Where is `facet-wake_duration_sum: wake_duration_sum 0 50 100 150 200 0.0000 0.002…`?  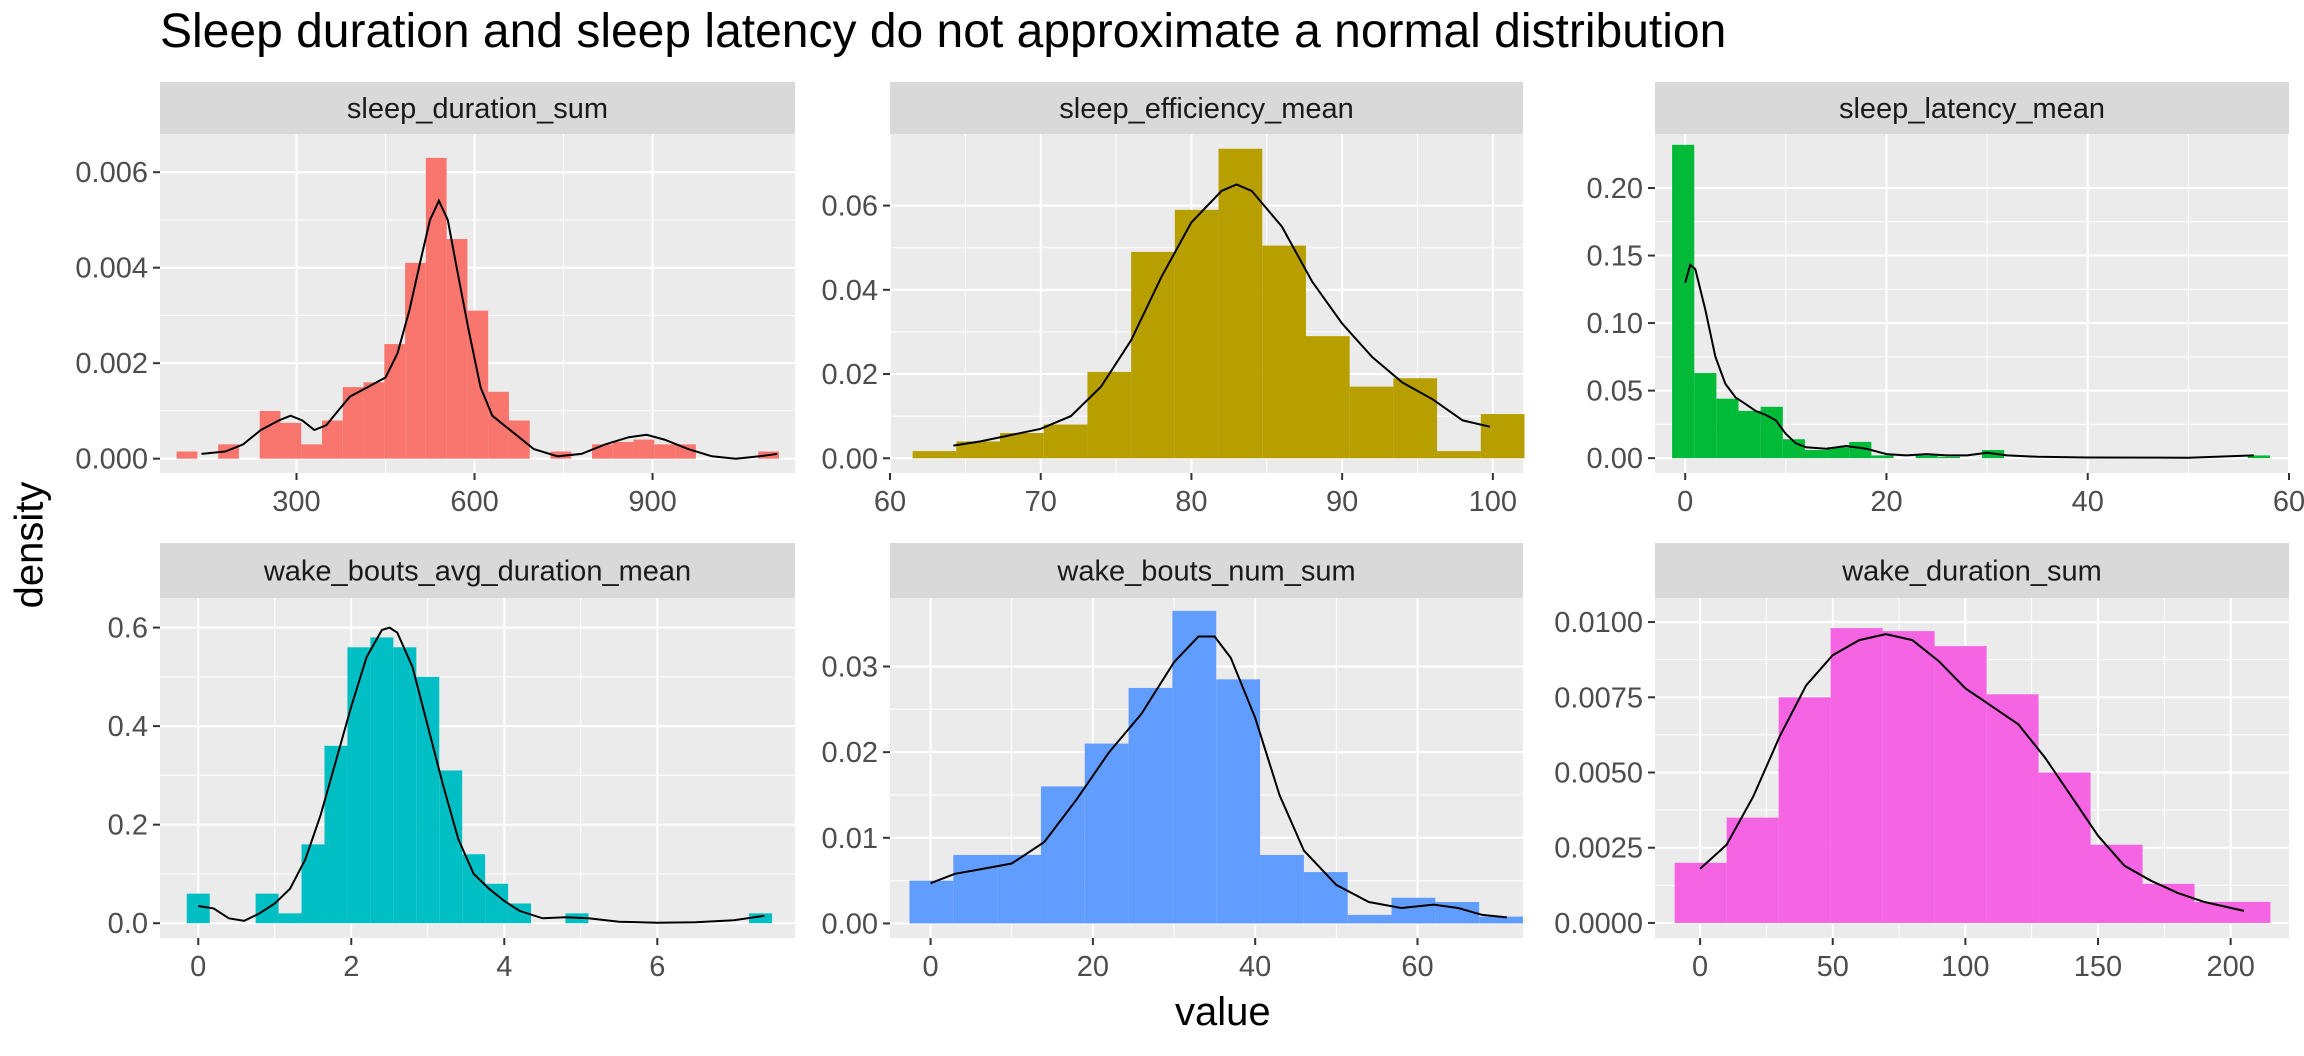
facet-wake_duration_sum: wake_duration_sum 0 50 100 150 200 0.0000 0.002… is located at coordinates (1921, 763).